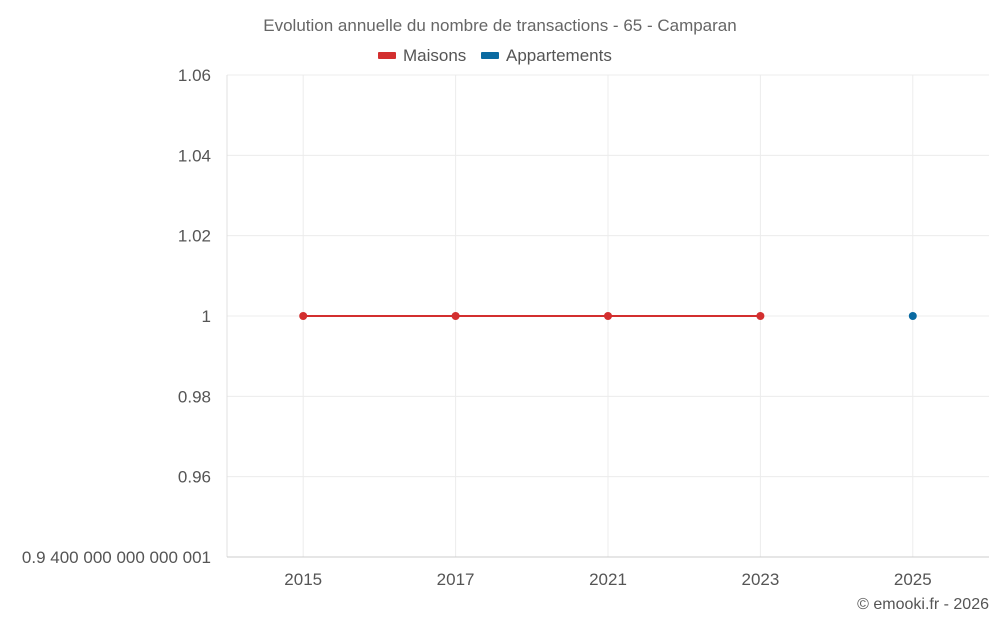 The height and width of the screenshot is (625, 1000). Describe the element at coordinates (912, 316) in the screenshot. I see `data-point-appartements` at that location.